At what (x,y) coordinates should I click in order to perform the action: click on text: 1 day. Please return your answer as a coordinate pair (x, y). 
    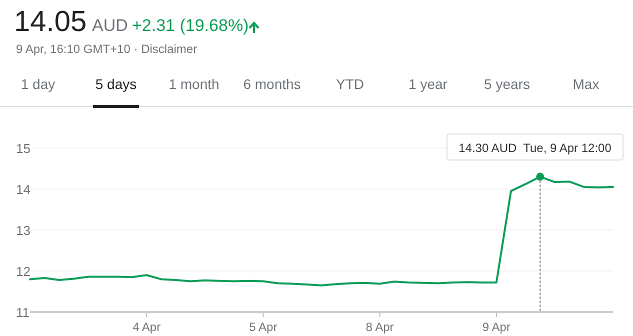
    Looking at the image, I should click on (38, 84).